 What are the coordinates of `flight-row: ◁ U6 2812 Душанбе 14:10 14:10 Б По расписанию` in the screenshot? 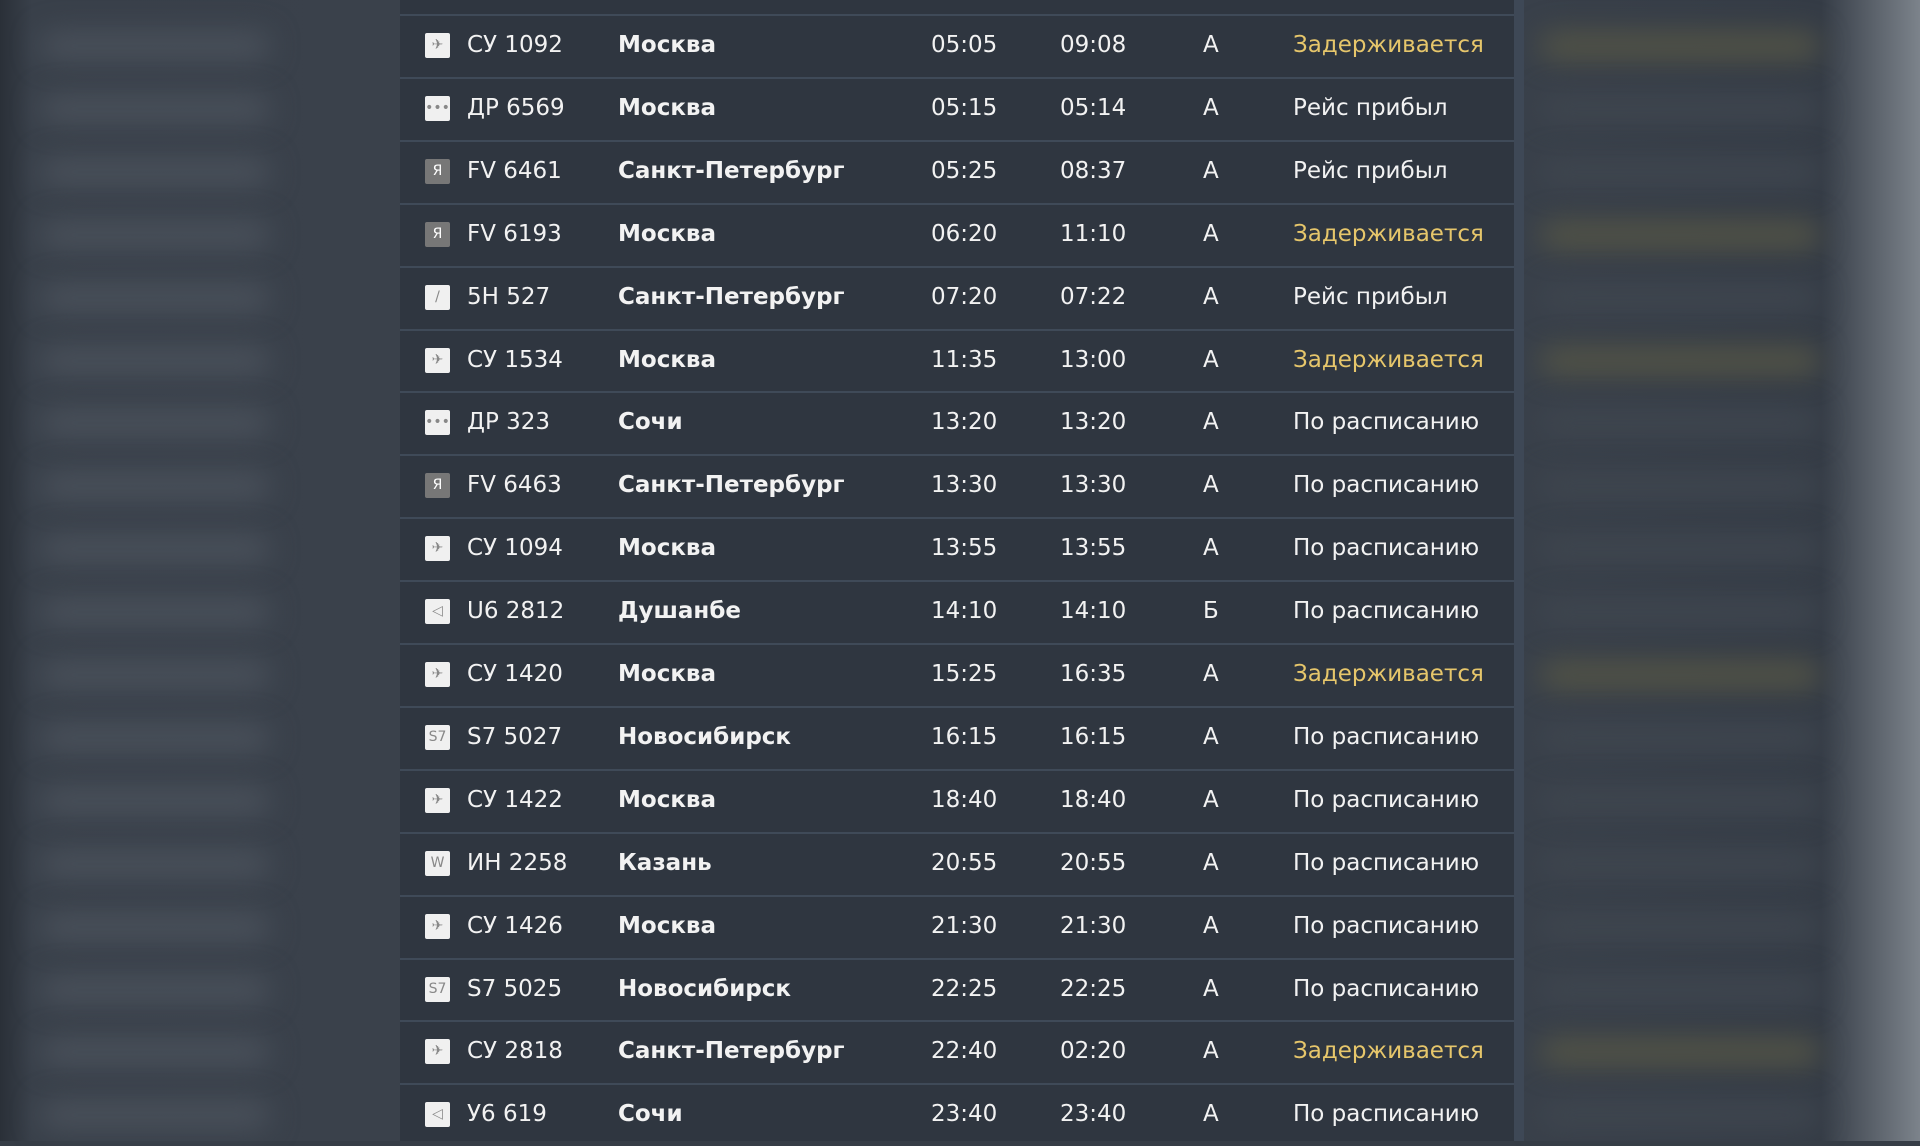 It's located at (957, 611).